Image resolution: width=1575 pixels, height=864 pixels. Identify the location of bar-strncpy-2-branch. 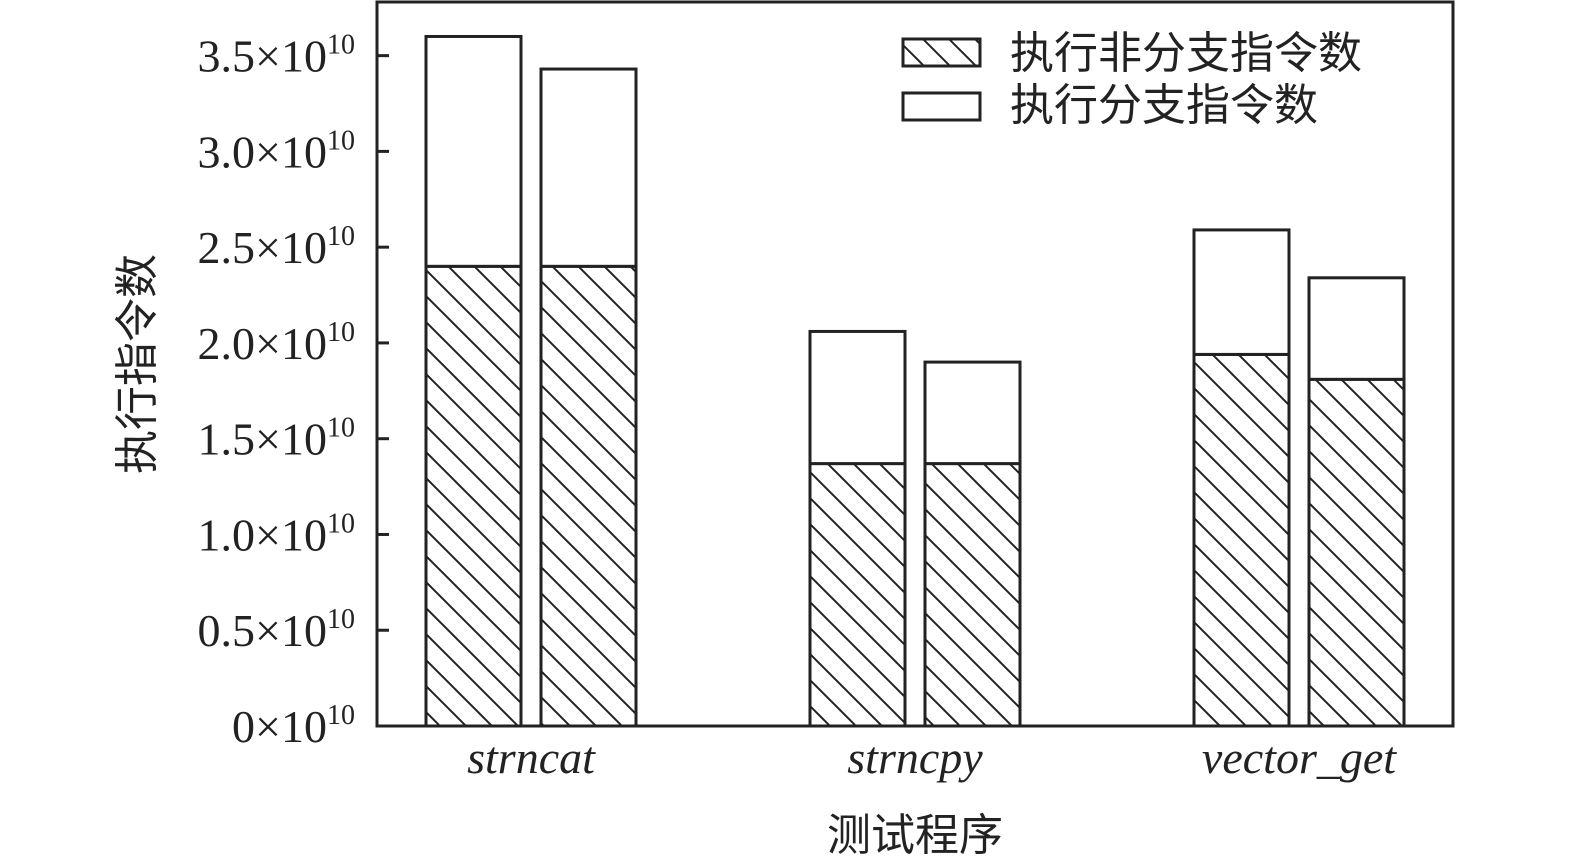
(972, 413).